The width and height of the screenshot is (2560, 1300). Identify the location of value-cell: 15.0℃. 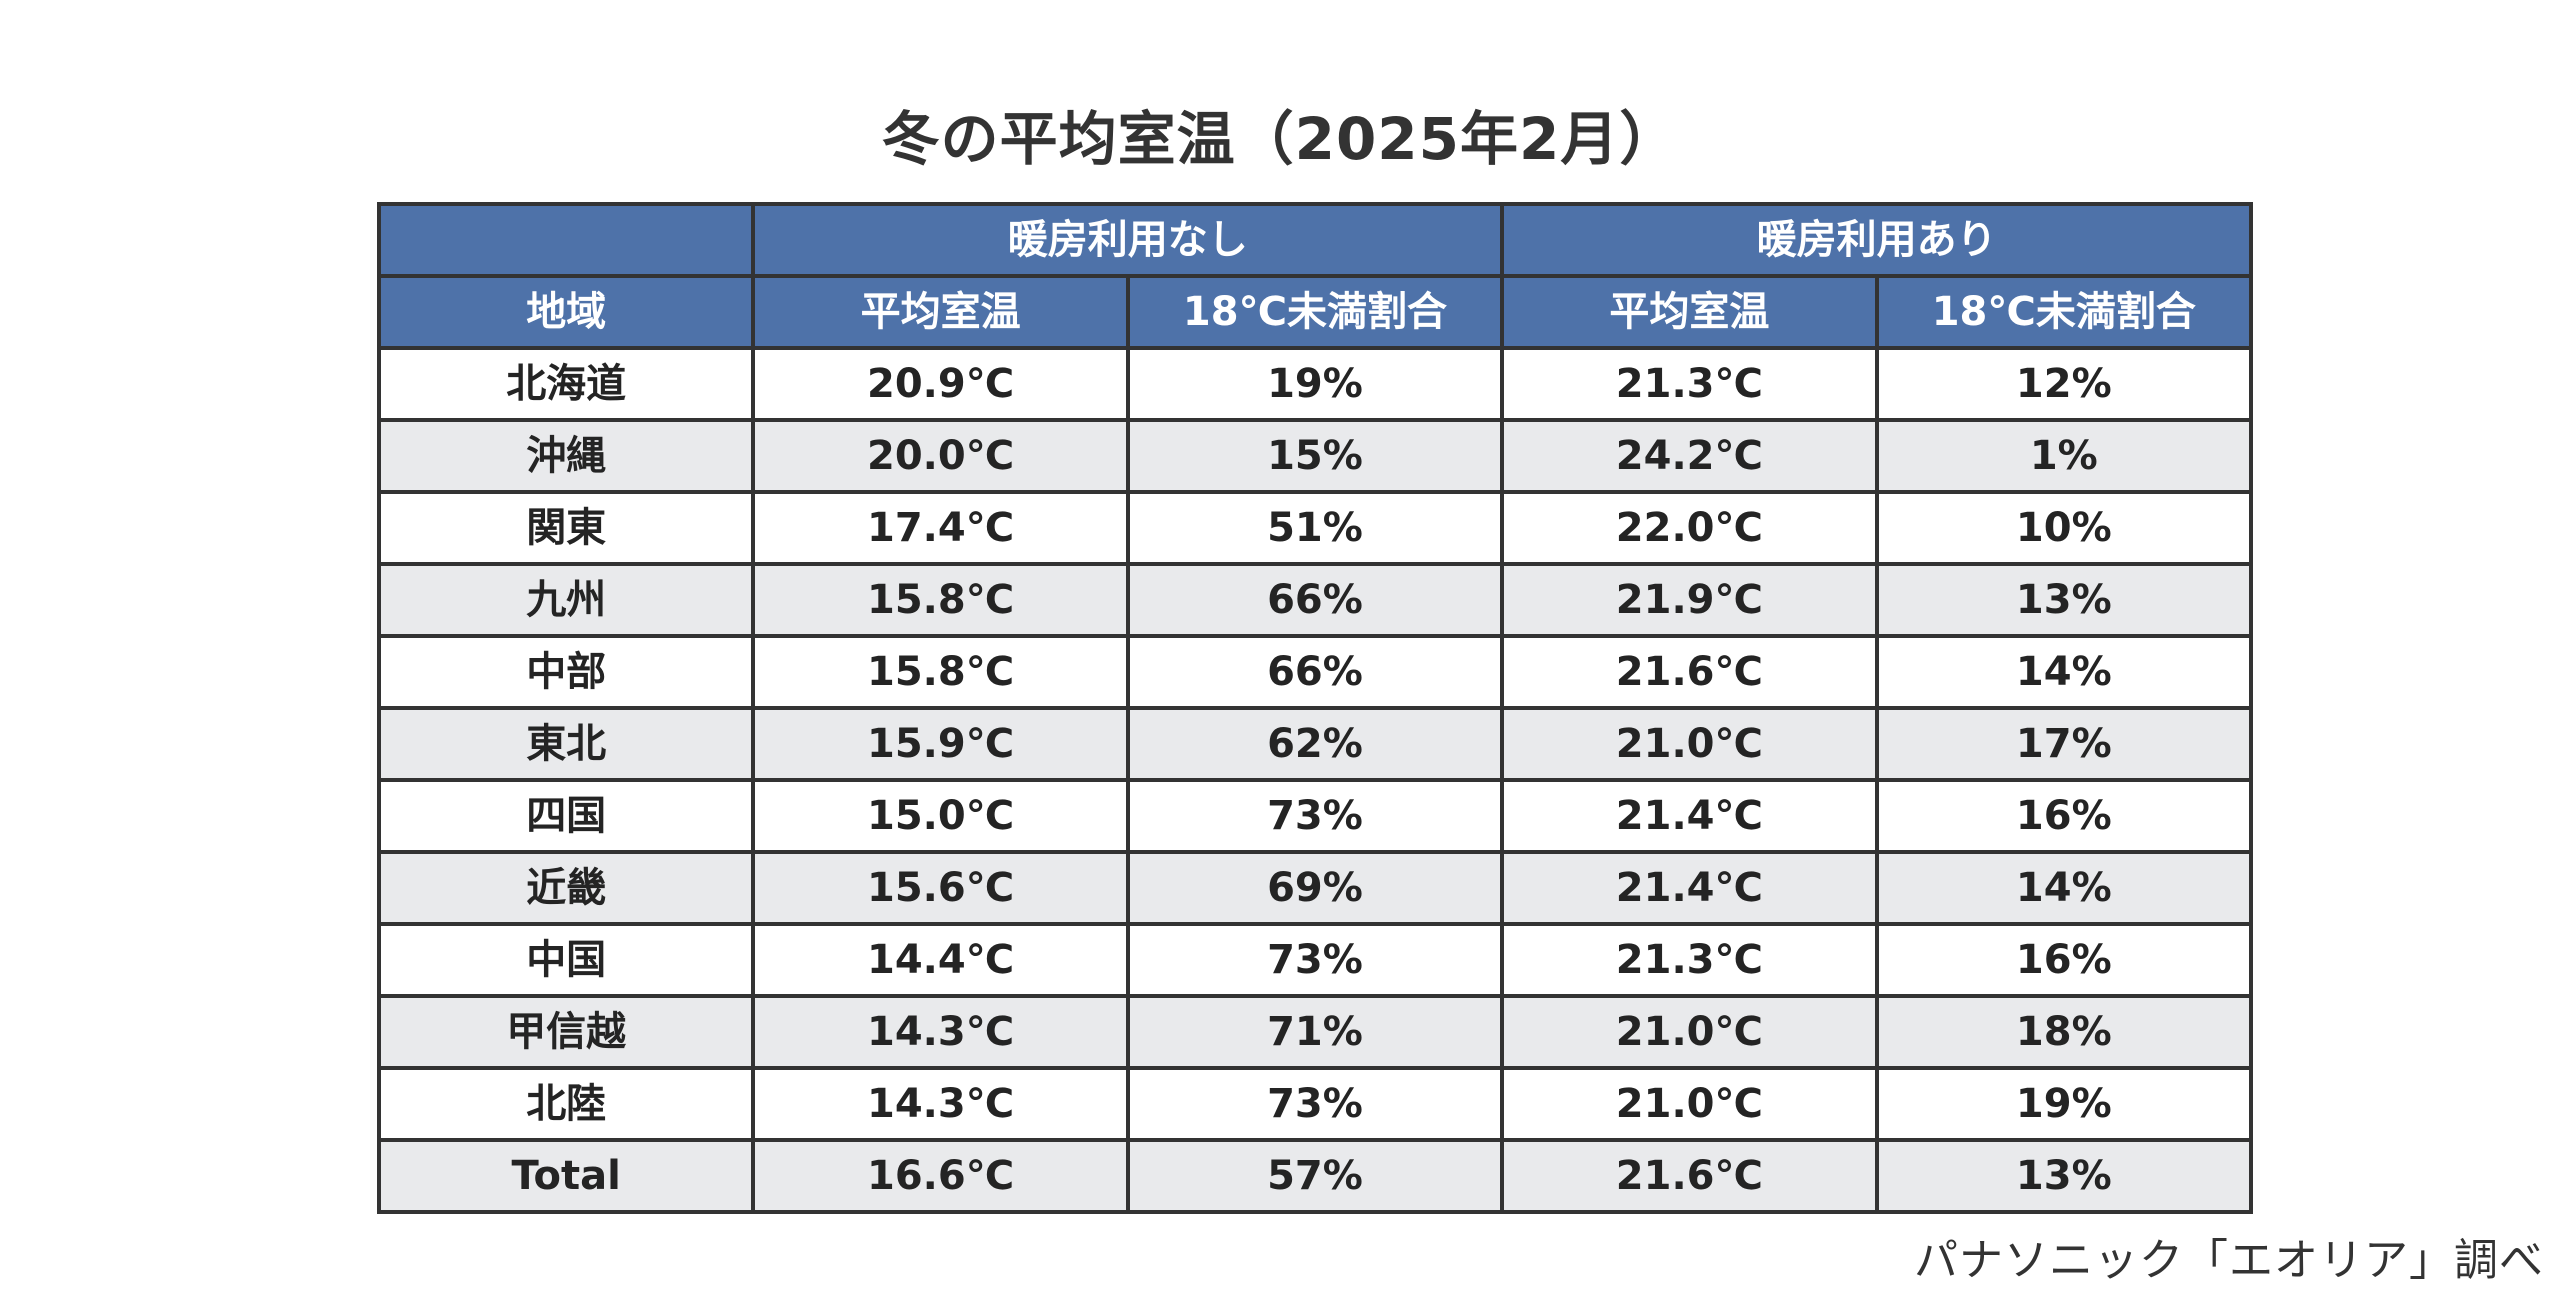
(940, 816).